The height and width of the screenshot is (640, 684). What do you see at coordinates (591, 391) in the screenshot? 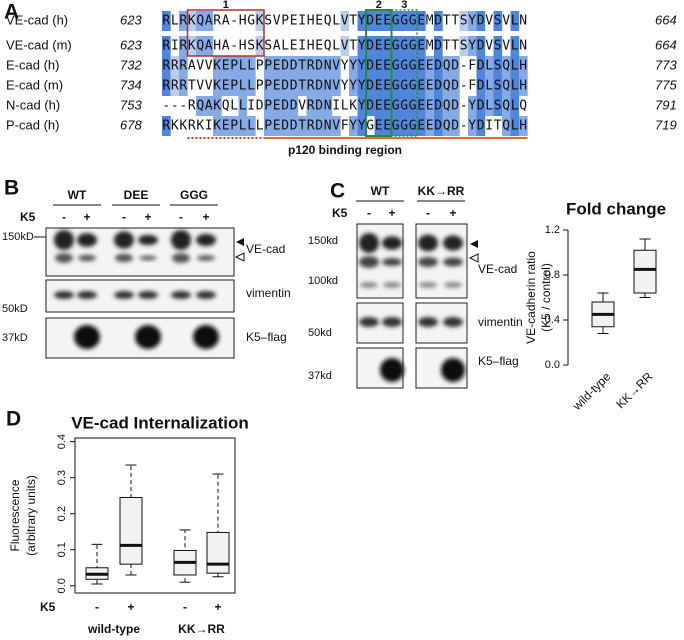
I see `x-tick-label: wild-type` at bounding box center [591, 391].